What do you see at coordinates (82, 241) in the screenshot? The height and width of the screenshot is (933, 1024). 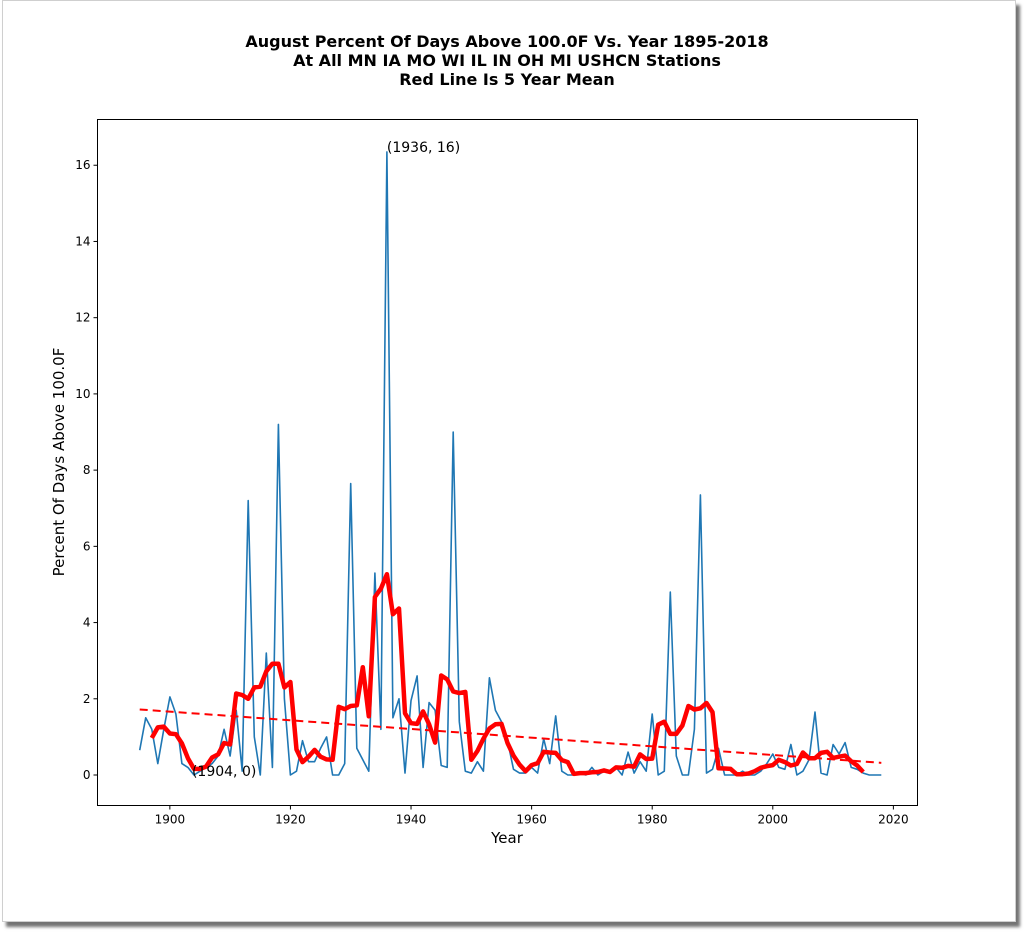 I see `y-tick-label: 14` at bounding box center [82, 241].